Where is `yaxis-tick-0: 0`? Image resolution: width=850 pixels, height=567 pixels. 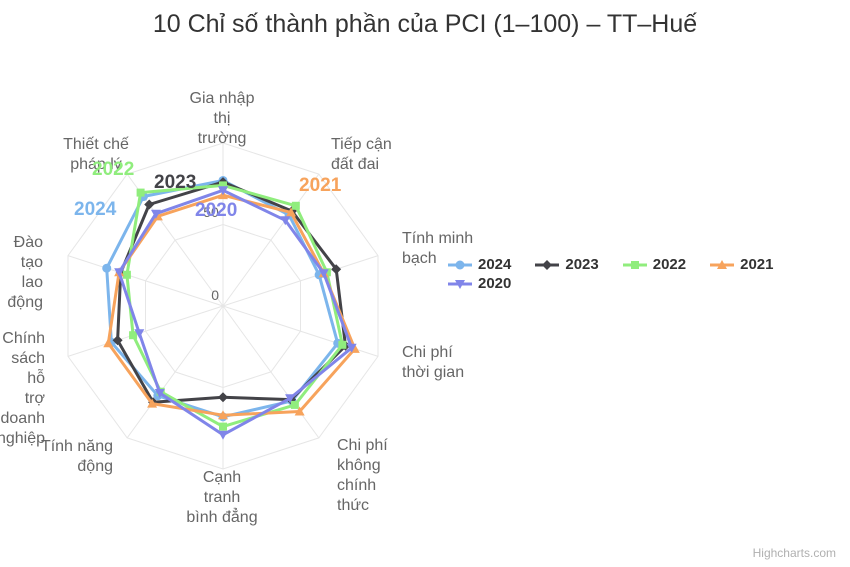 yaxis-tick-0: 0 is located at coordinates (215, 295).